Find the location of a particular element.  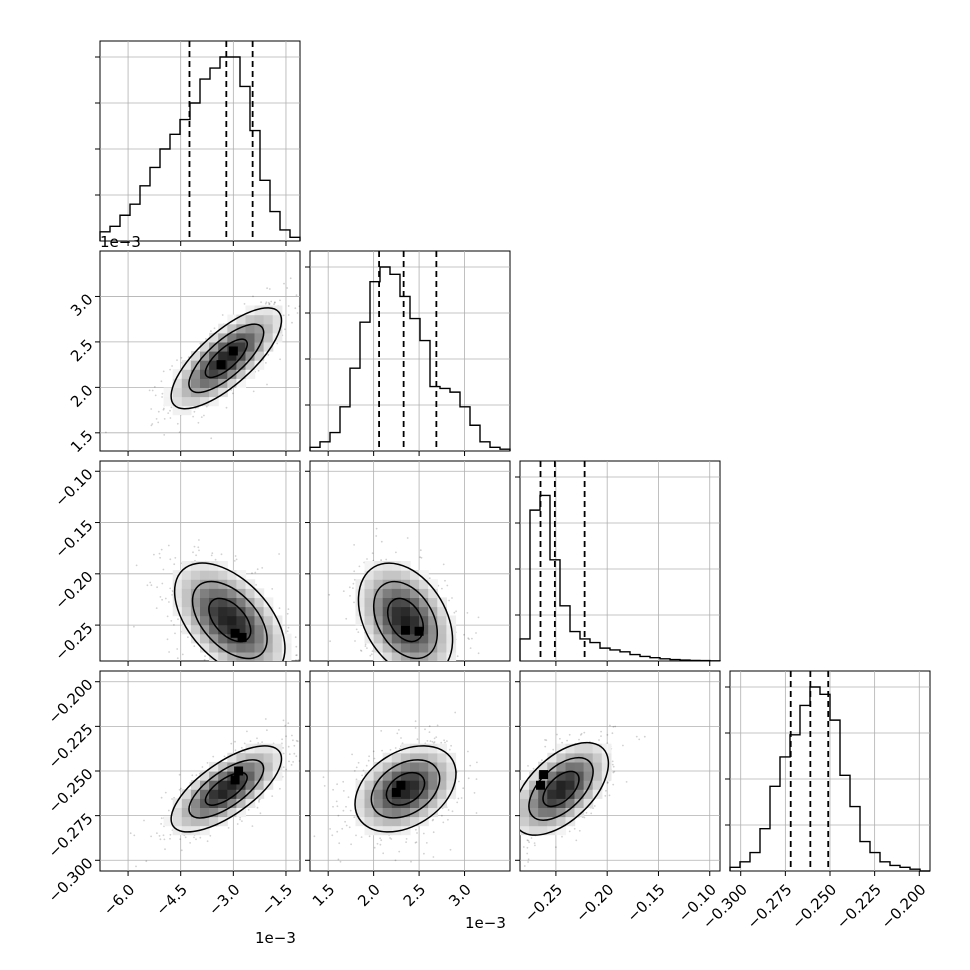

x-tick-label: −0.20 is located at coordinates (594, 903).